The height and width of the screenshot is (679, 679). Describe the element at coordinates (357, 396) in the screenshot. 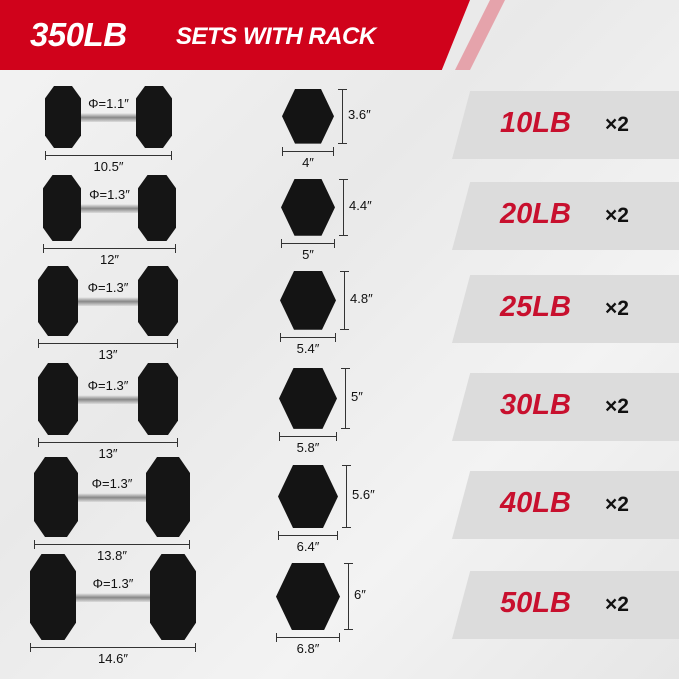

I see `hex-height: 5″` at that location.